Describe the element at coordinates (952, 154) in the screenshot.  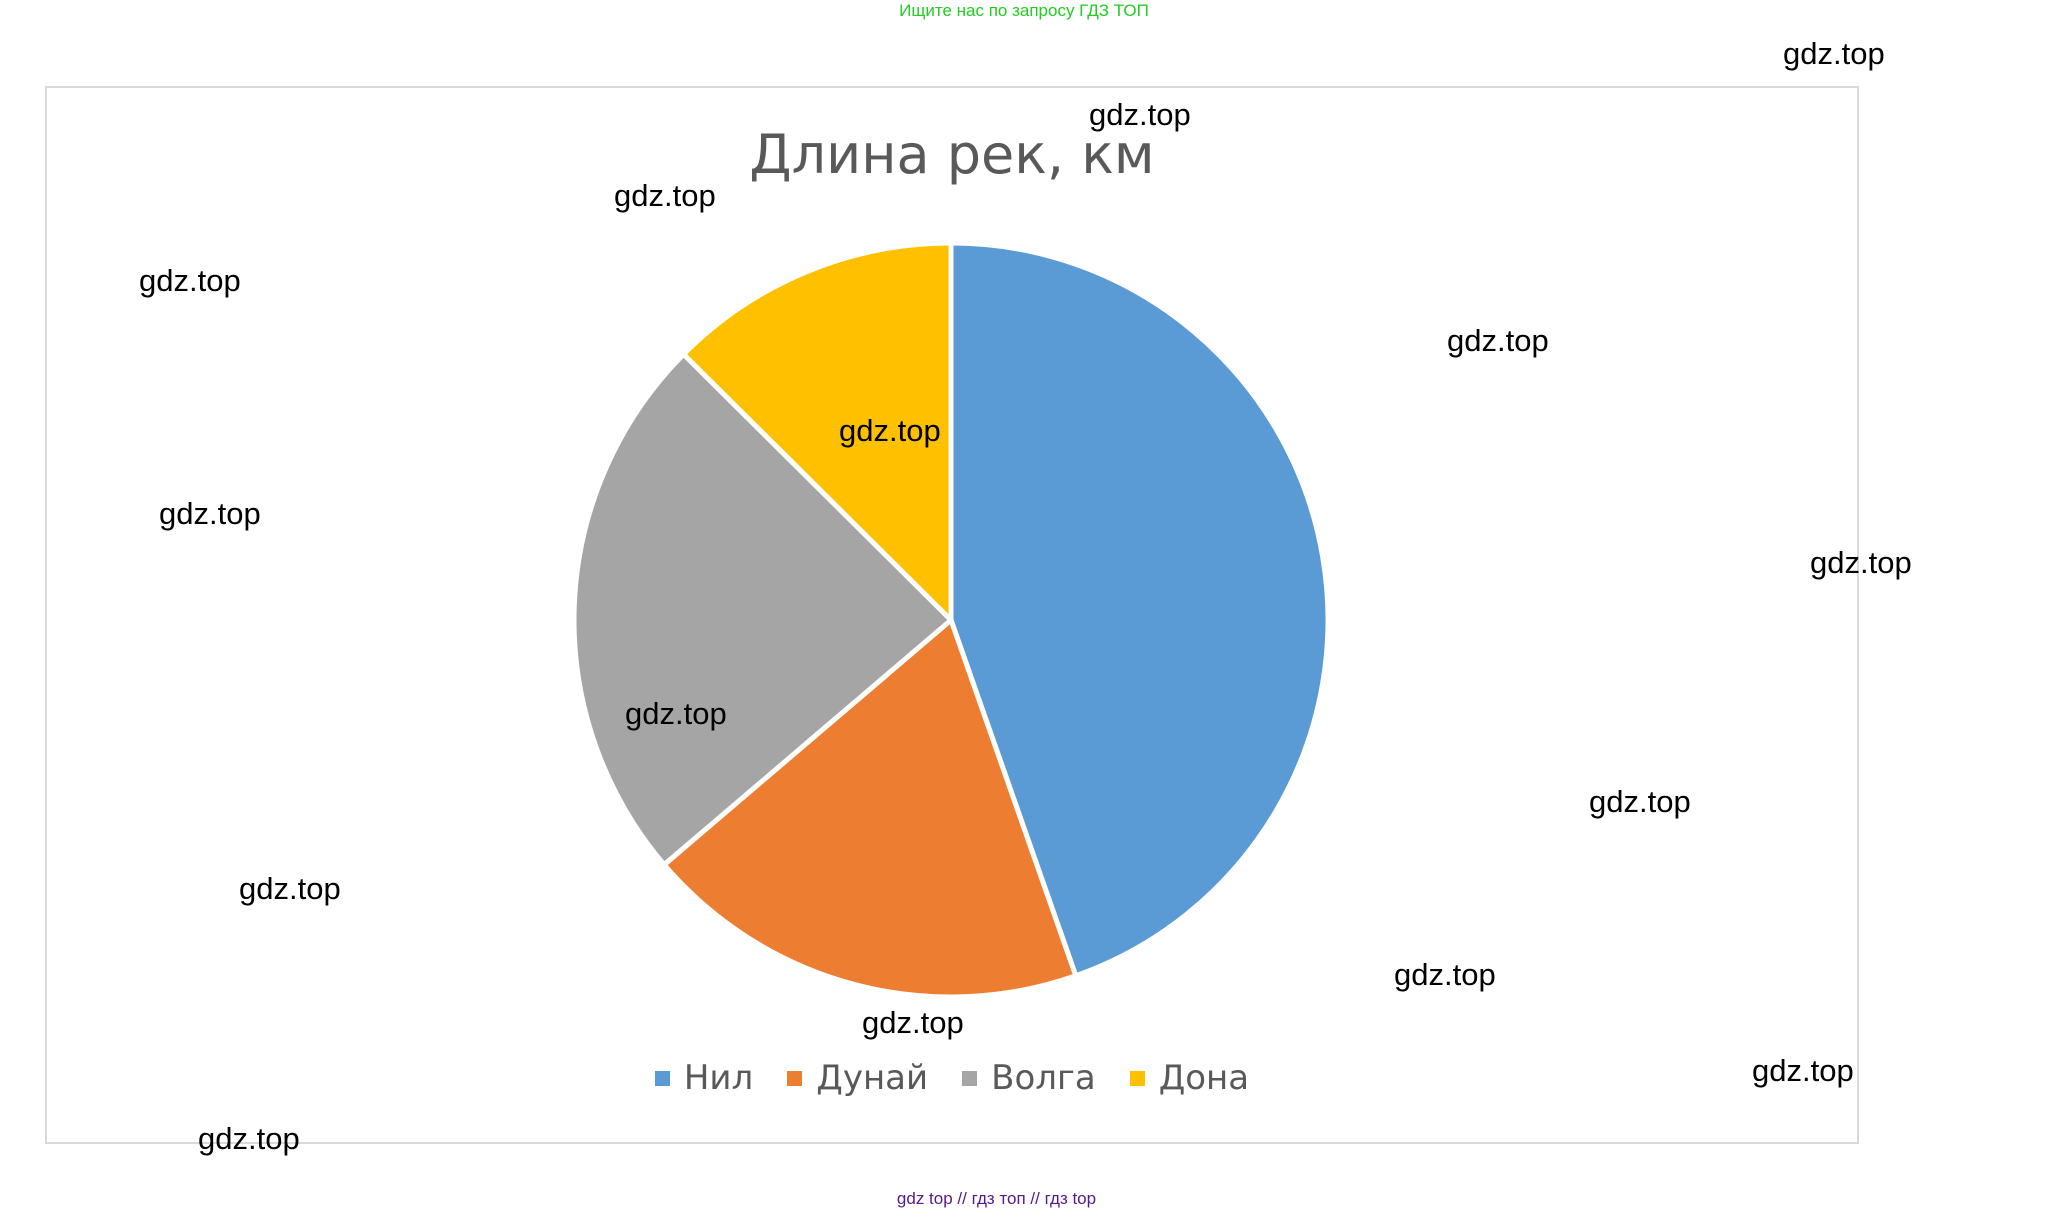
I see `chart-title: Длина рек, км` at that location.